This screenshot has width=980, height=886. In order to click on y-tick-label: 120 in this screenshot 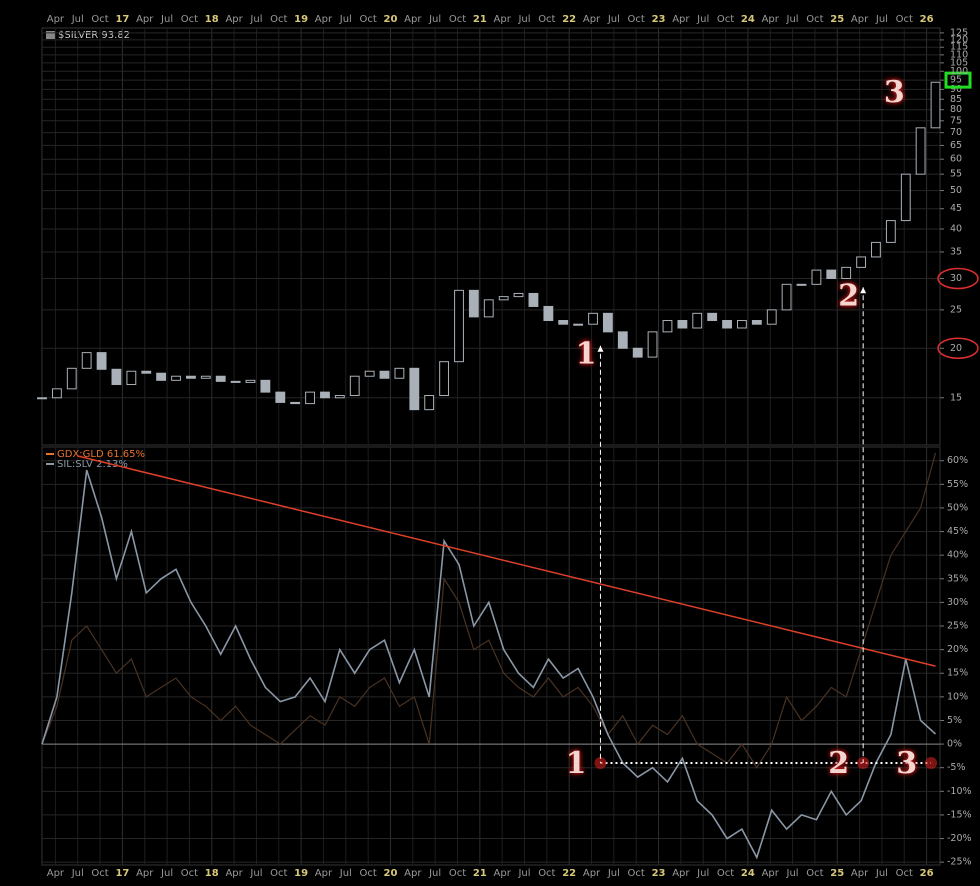, I will do `click(959, 39)`.